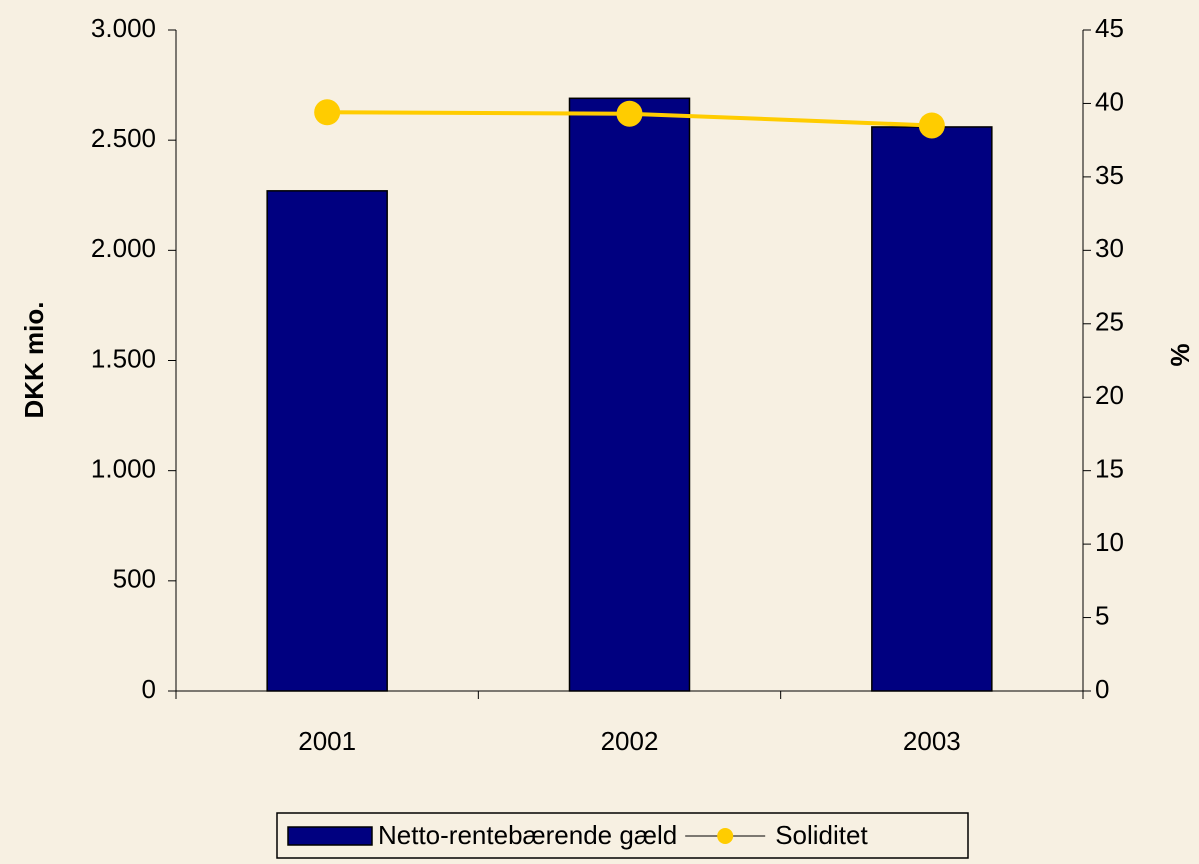  Describe the element at coordinates (1109, 469) in the screenshot. I see `y2-tick-label: 15` at that location.